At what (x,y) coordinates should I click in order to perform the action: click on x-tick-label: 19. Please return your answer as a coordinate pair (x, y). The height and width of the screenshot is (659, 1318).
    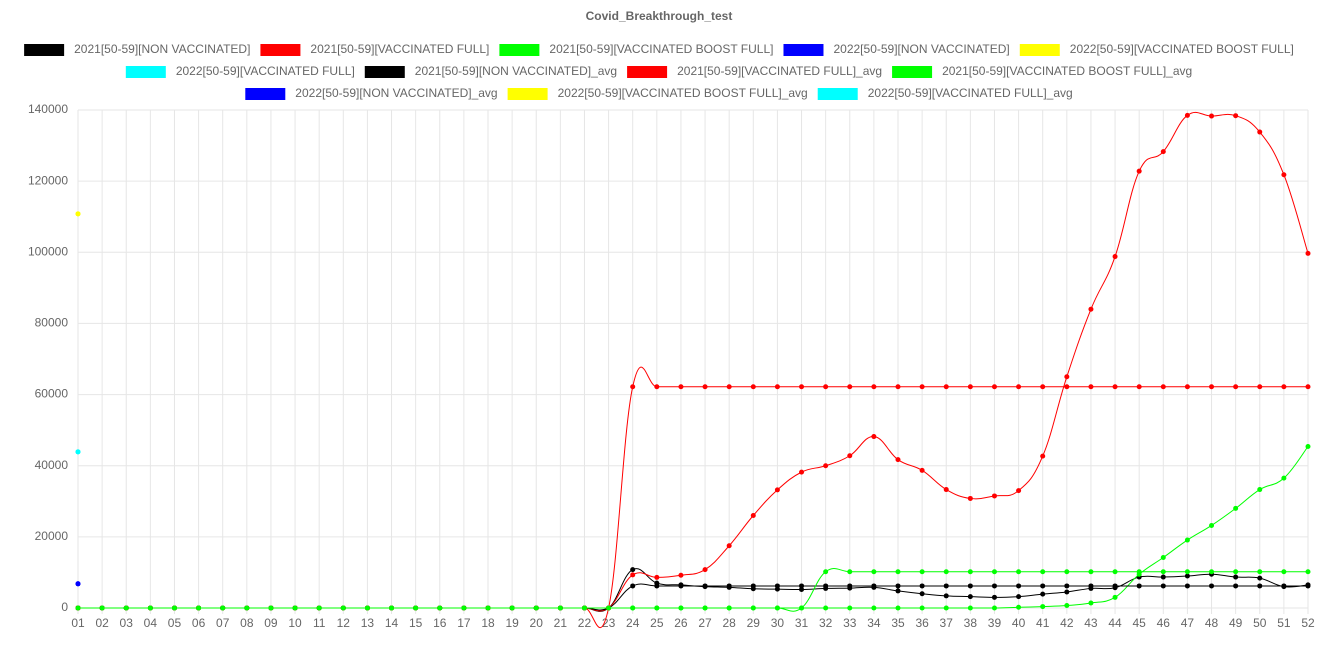
    Looking at the image, I should click on (512, 623).